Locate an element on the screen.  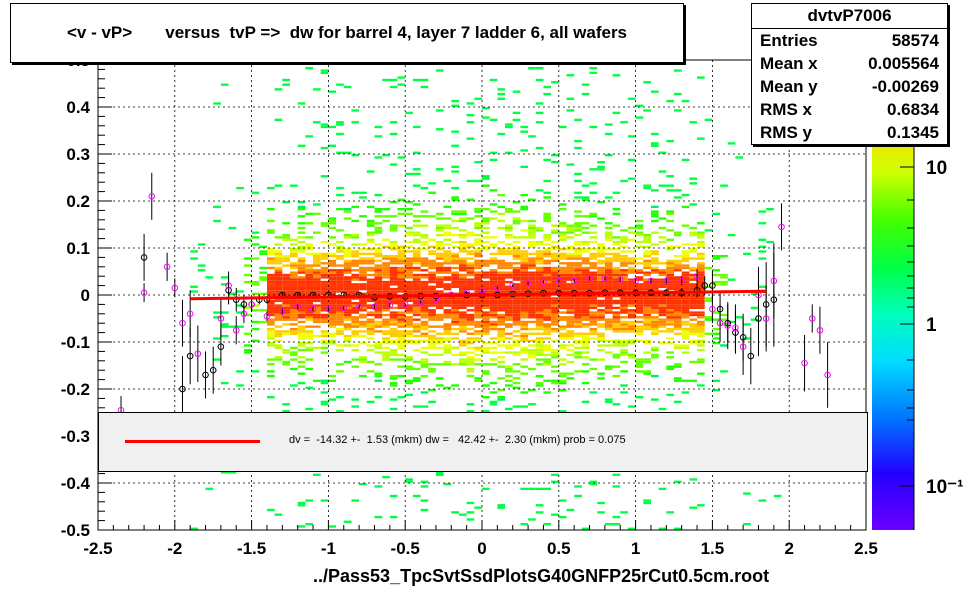
y-tick-label: -0.4 is located at coordinates (76, 483).